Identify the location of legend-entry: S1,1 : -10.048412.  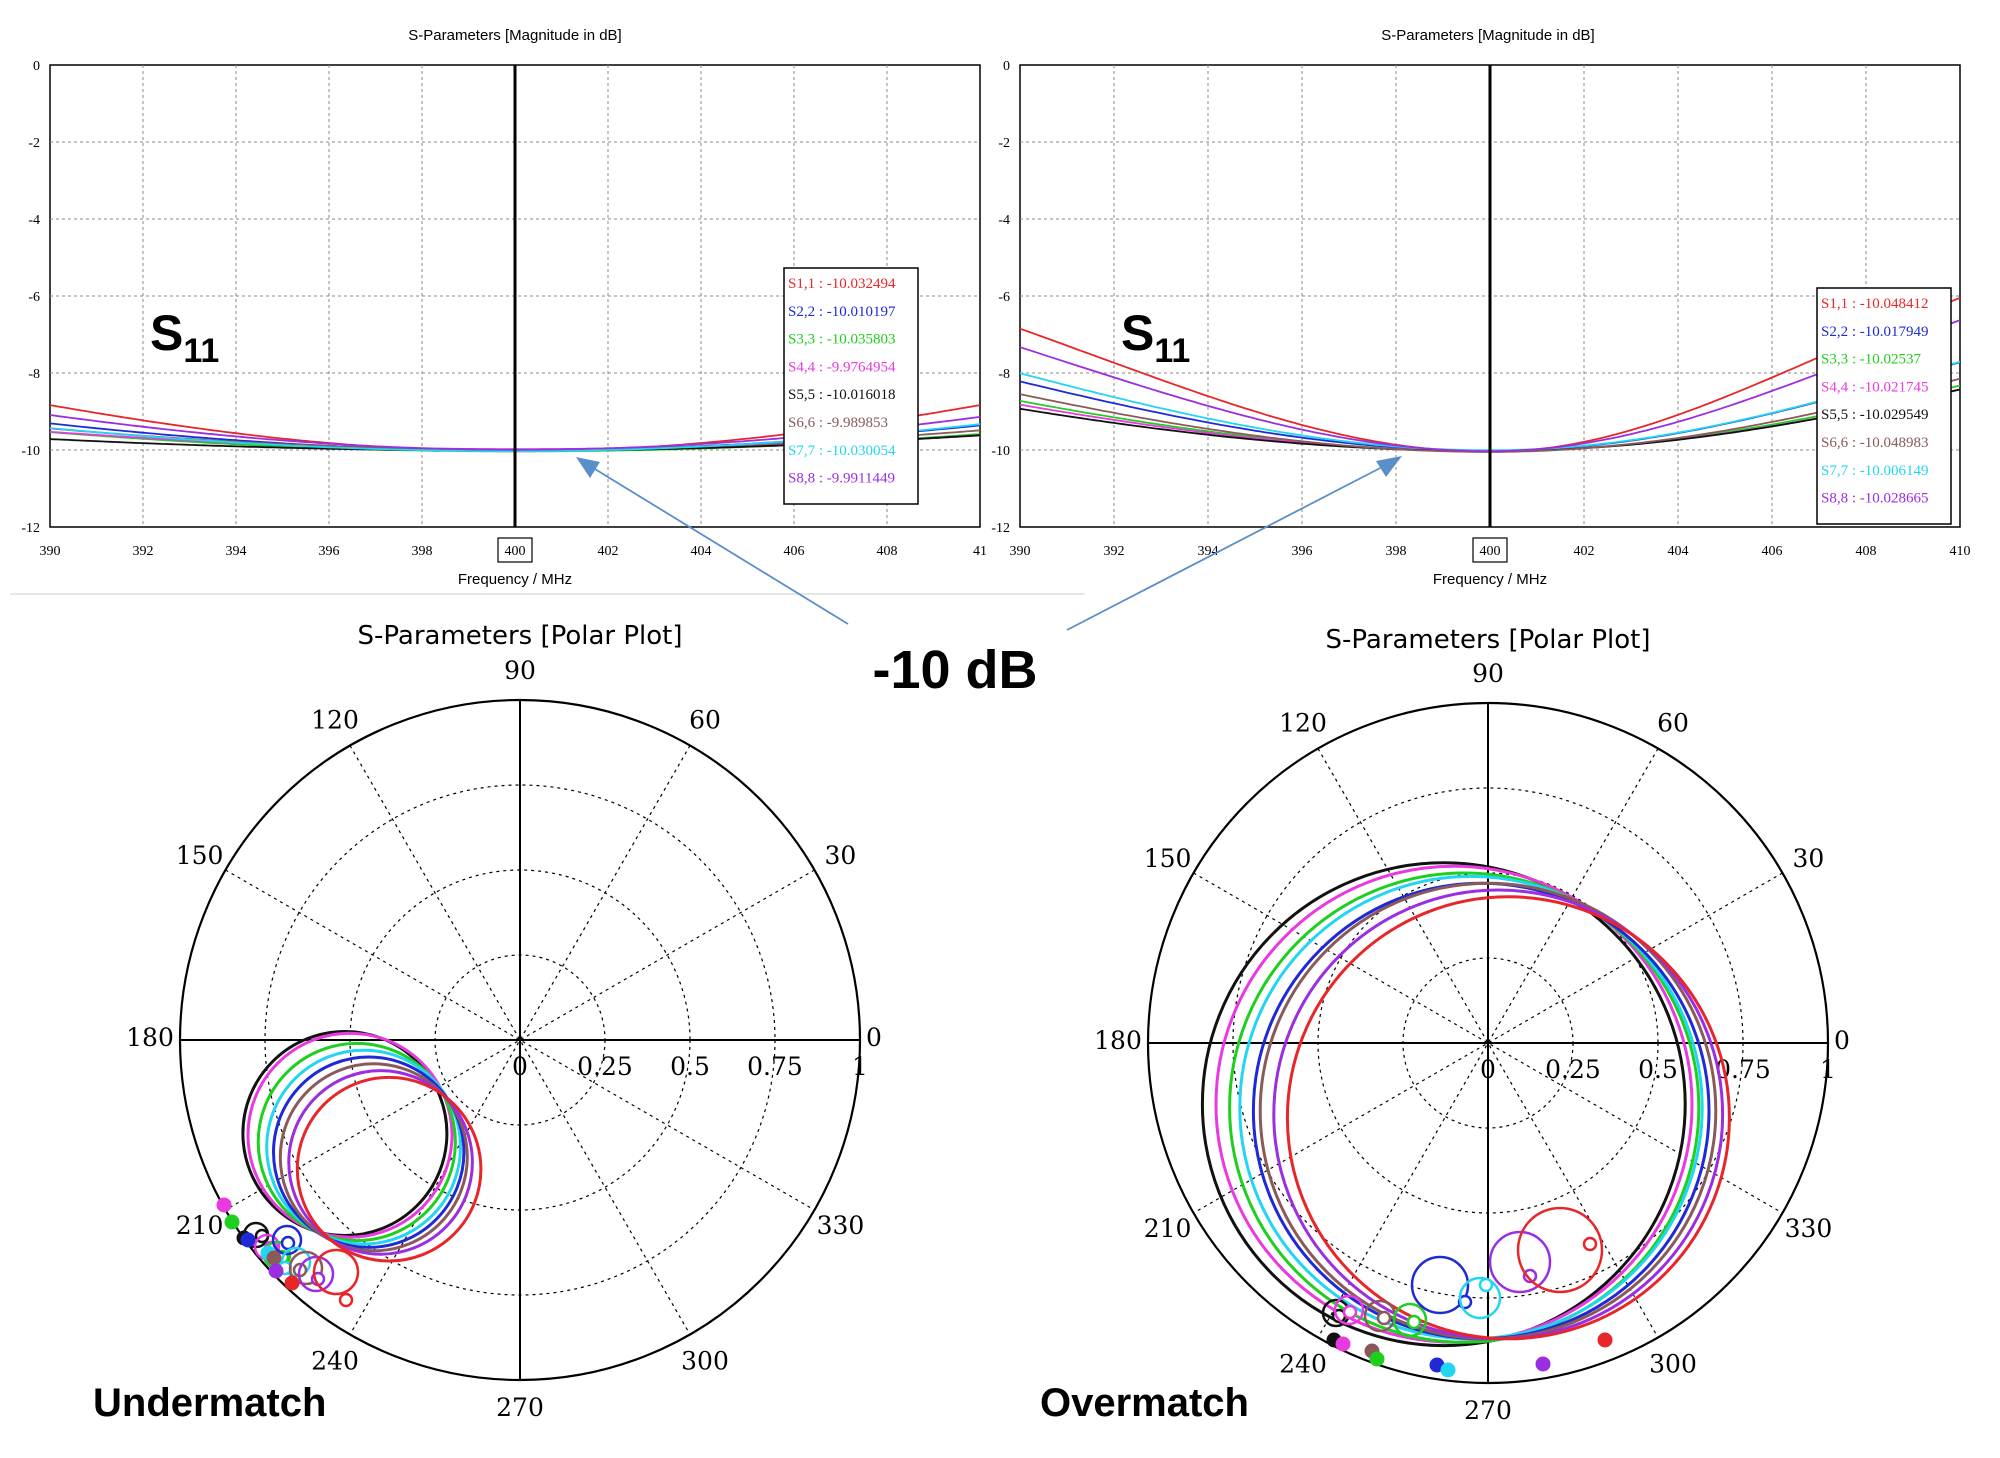
(1875, 304).